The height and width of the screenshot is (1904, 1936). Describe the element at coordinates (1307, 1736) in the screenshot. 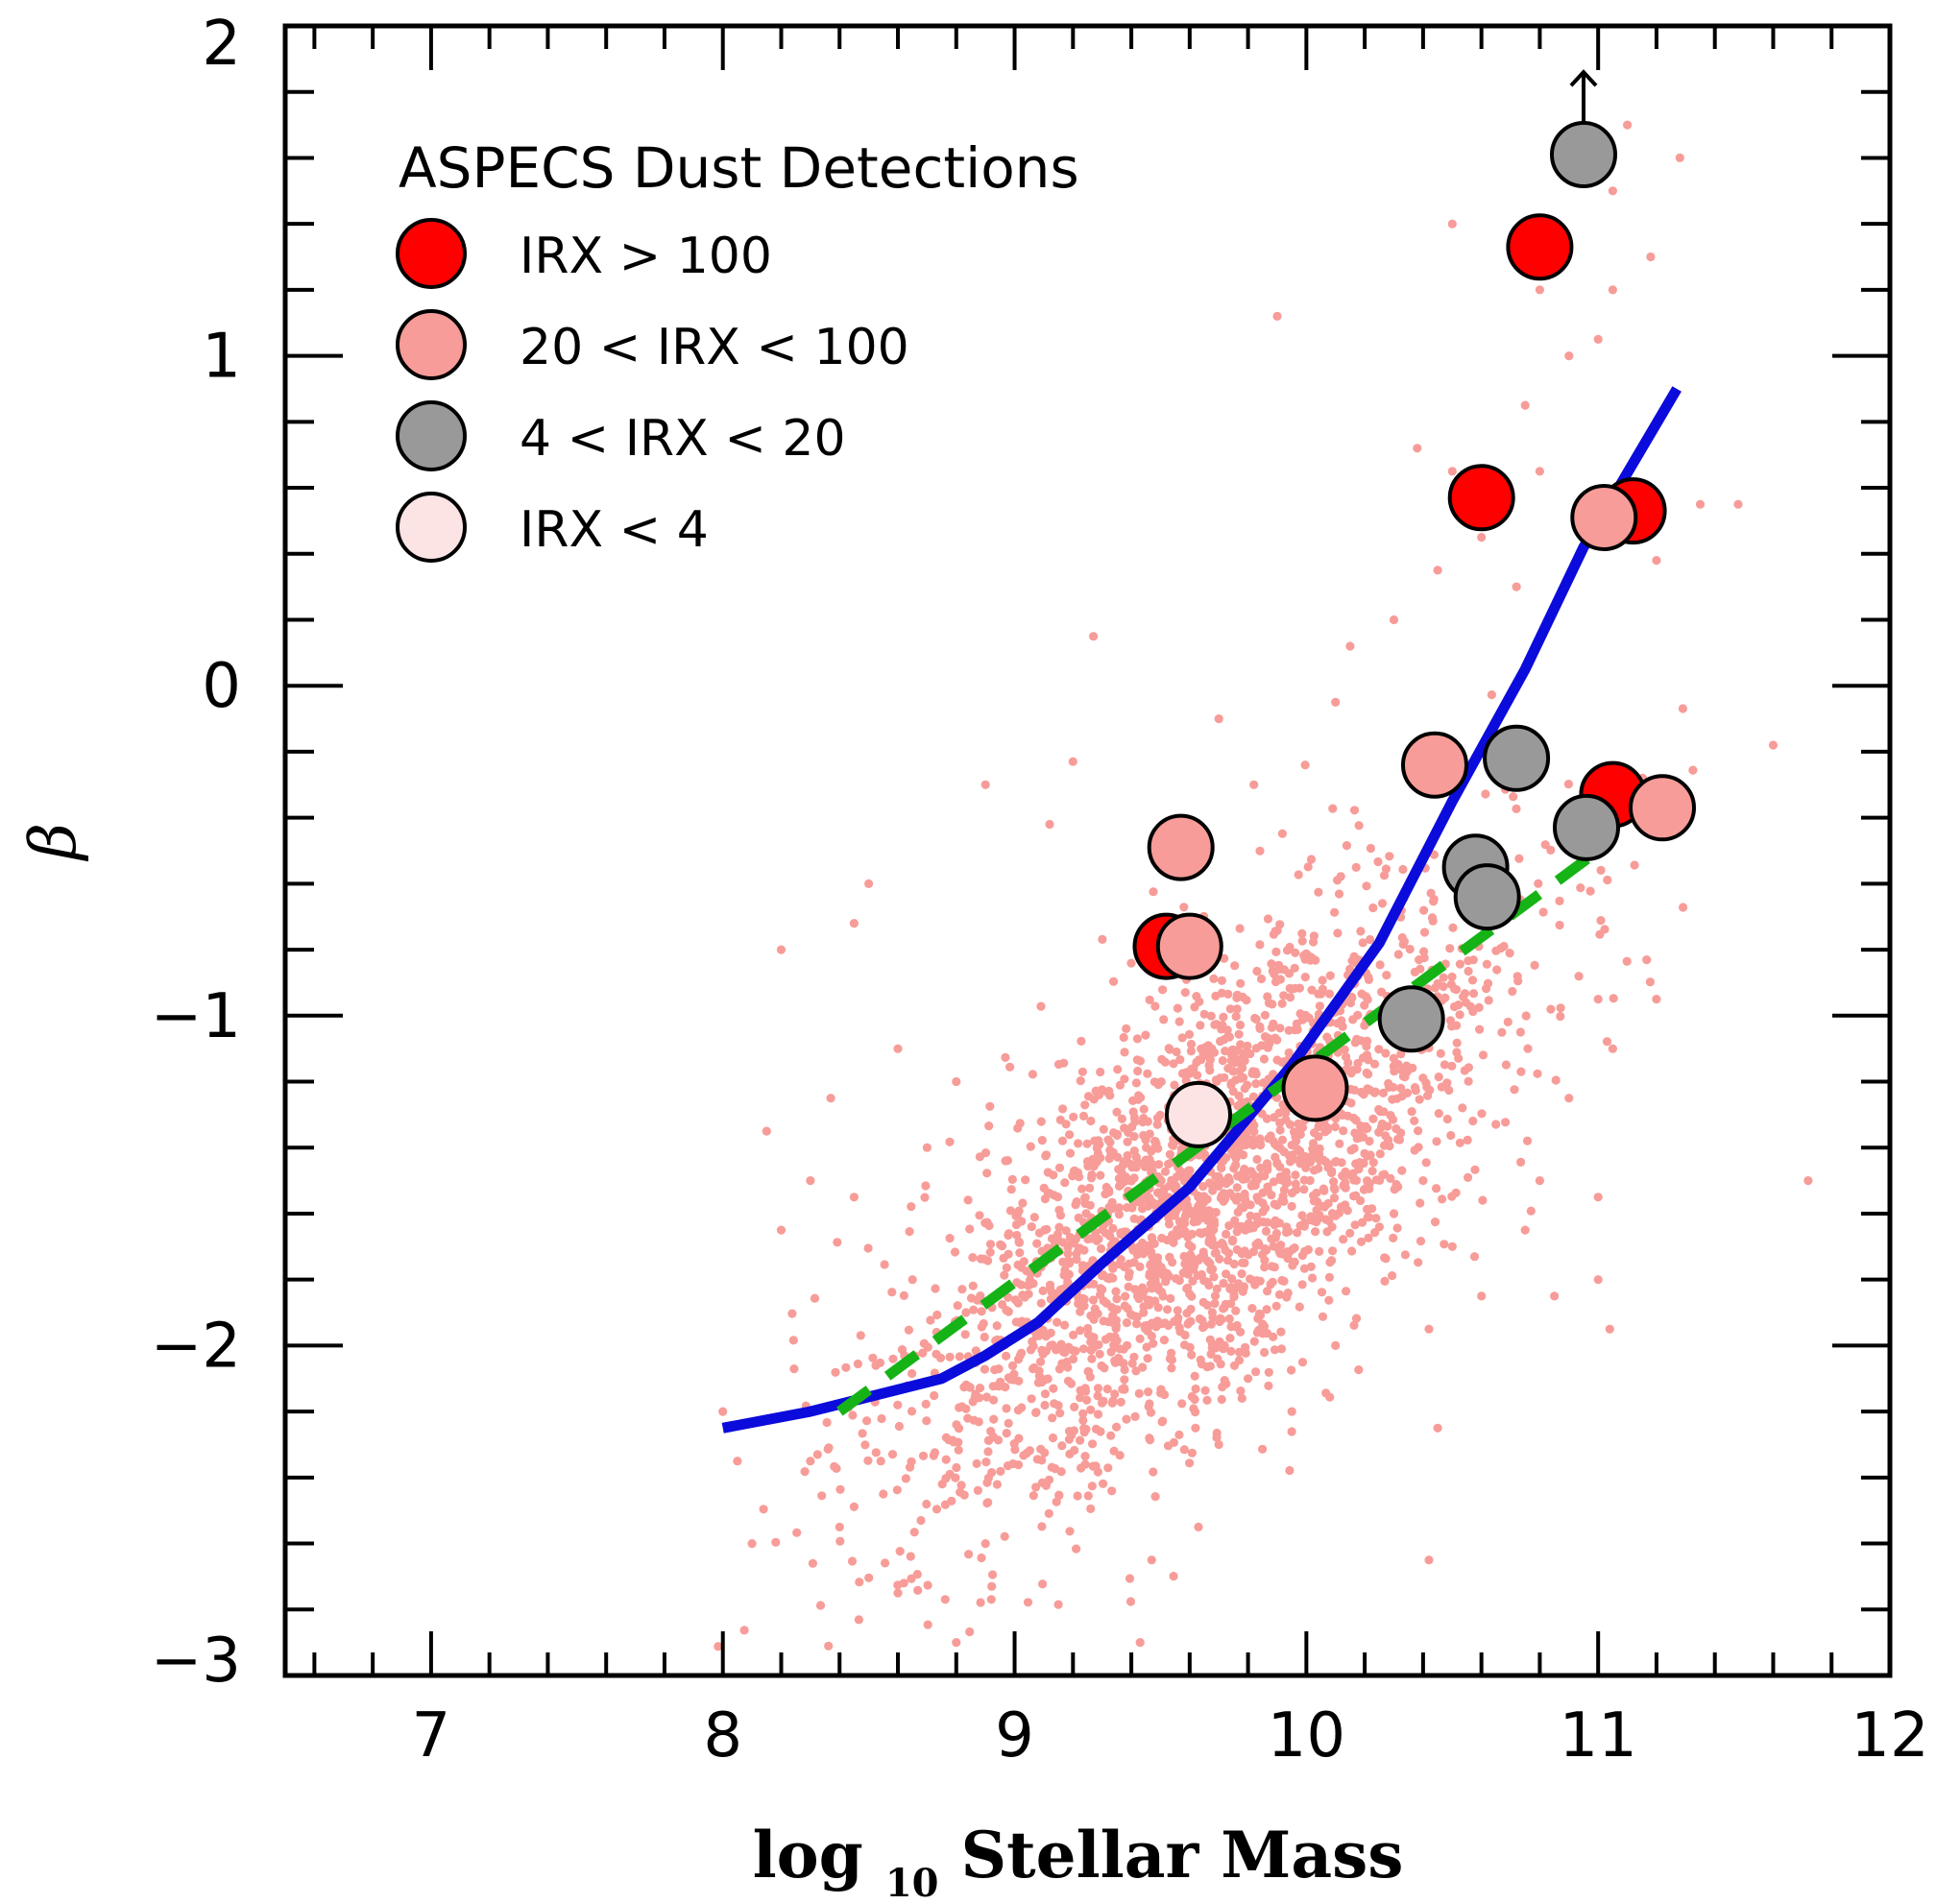

I see `x-tick-label: 10` at that location.